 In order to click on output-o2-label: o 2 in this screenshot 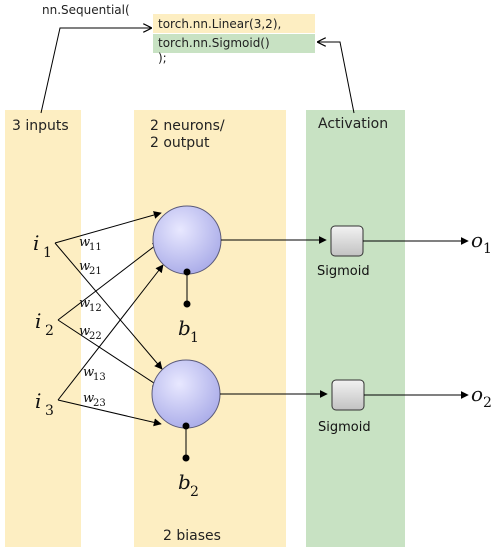, I will do `click(481, 396)`.